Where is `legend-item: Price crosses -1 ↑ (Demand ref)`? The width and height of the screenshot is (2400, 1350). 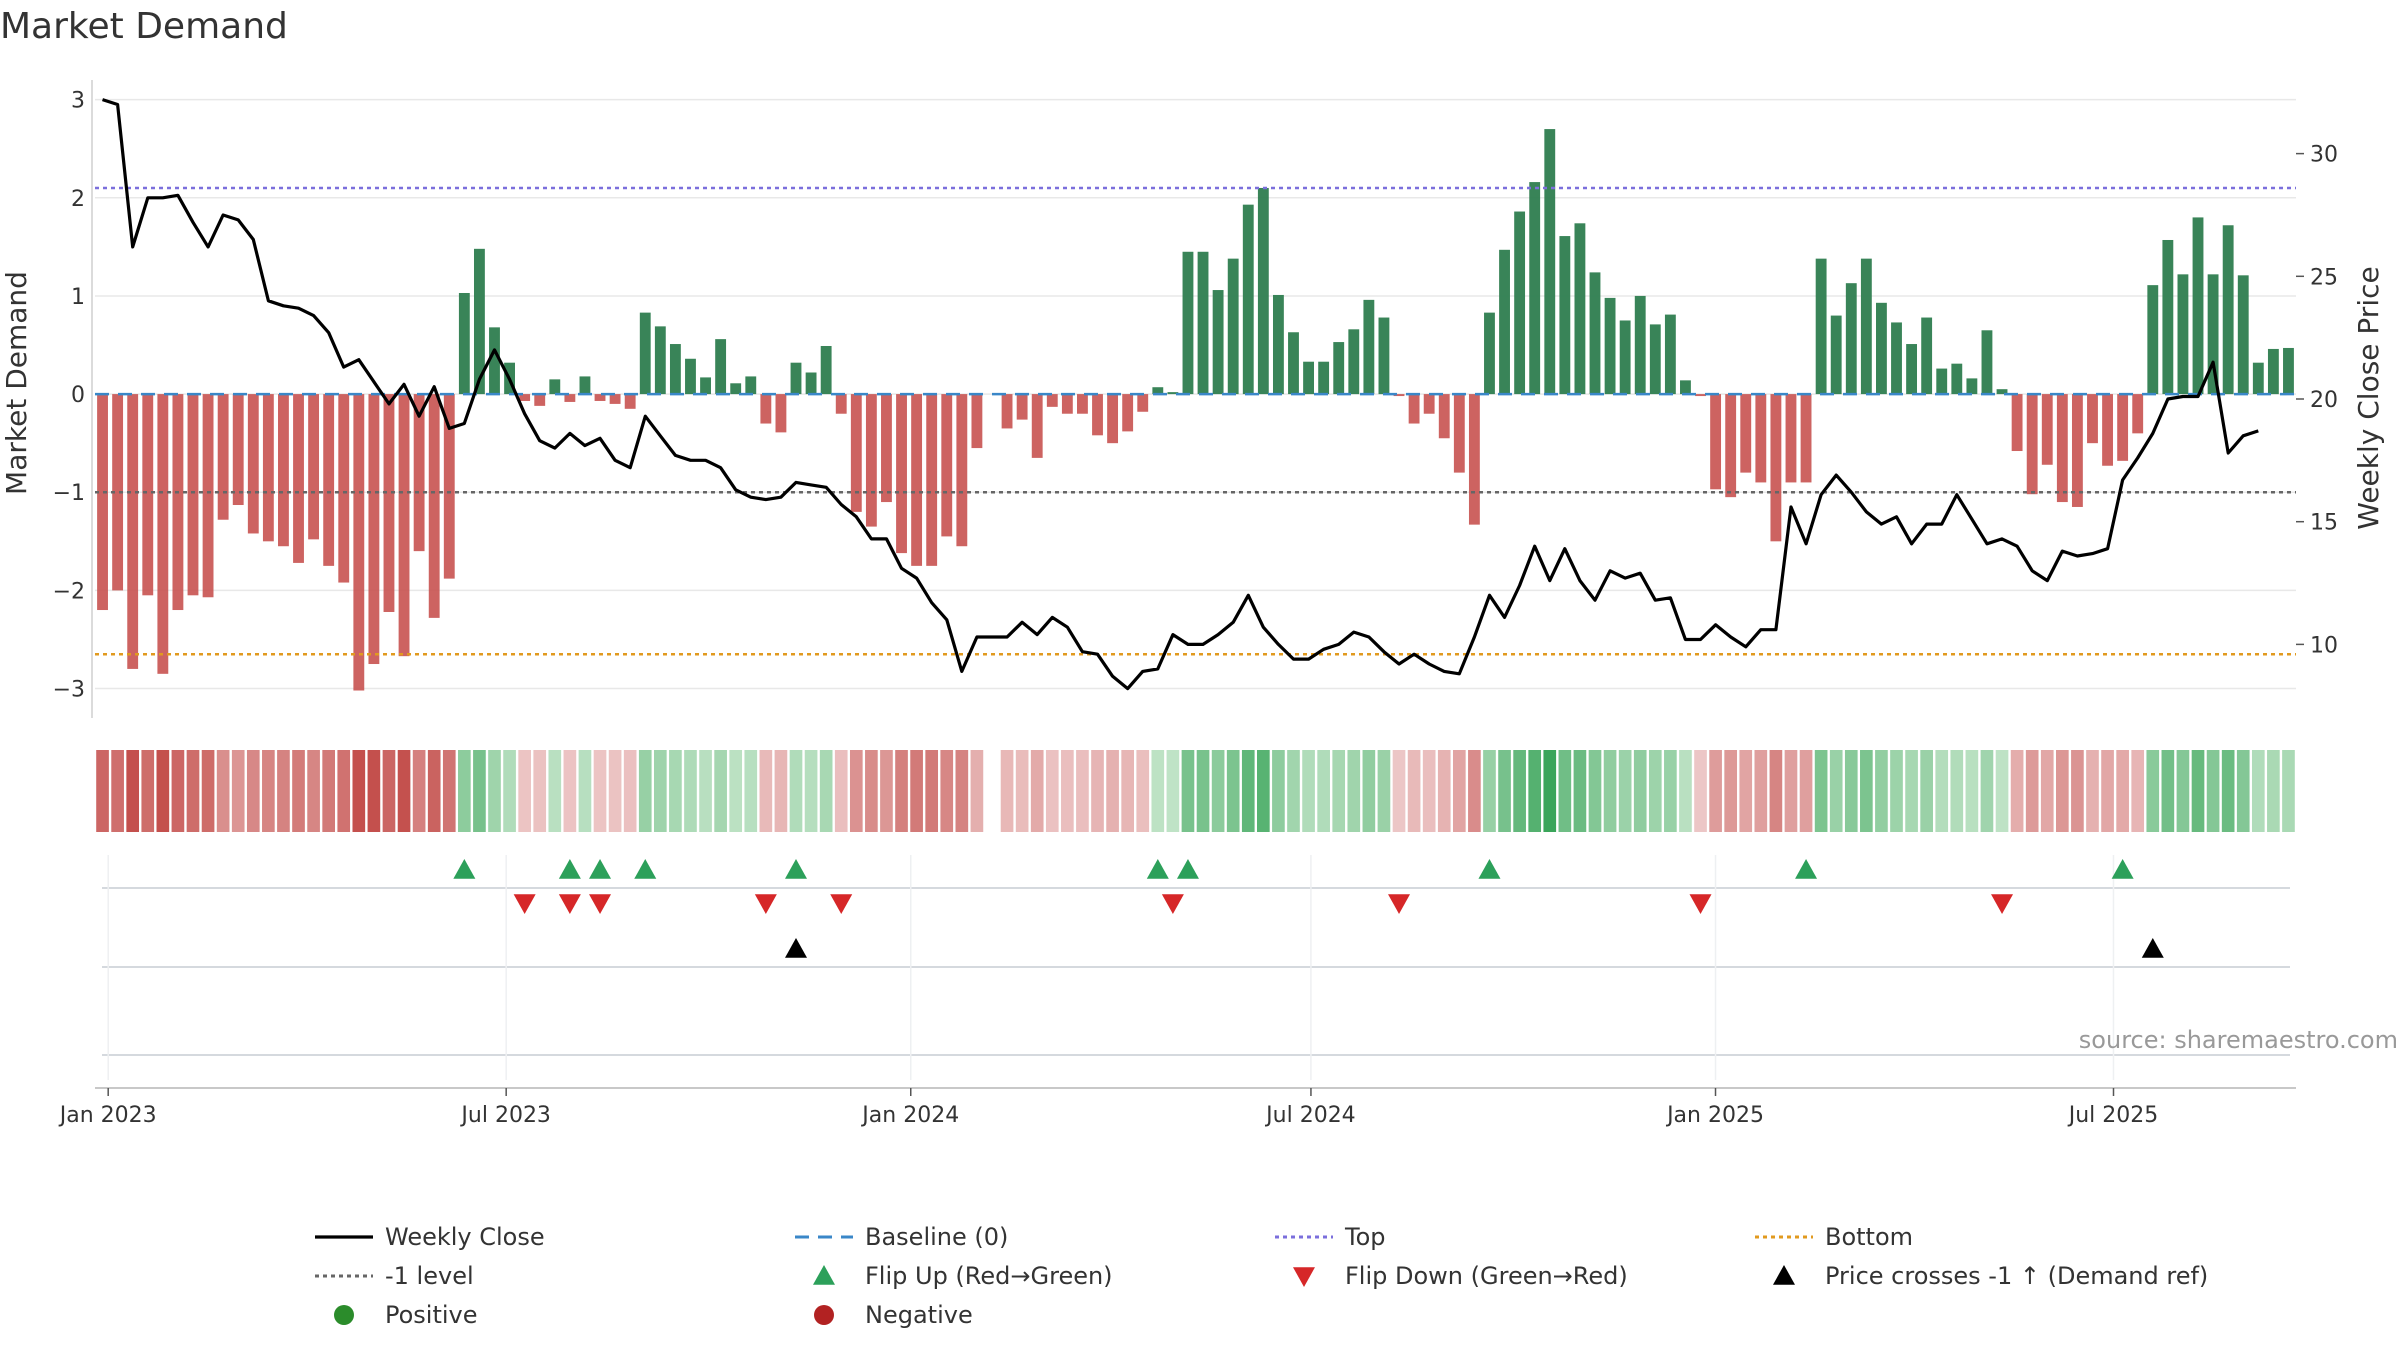
legend-item: Price crosses -1 ↑ (Demand ref) is located at coordinates (1990, 1276).